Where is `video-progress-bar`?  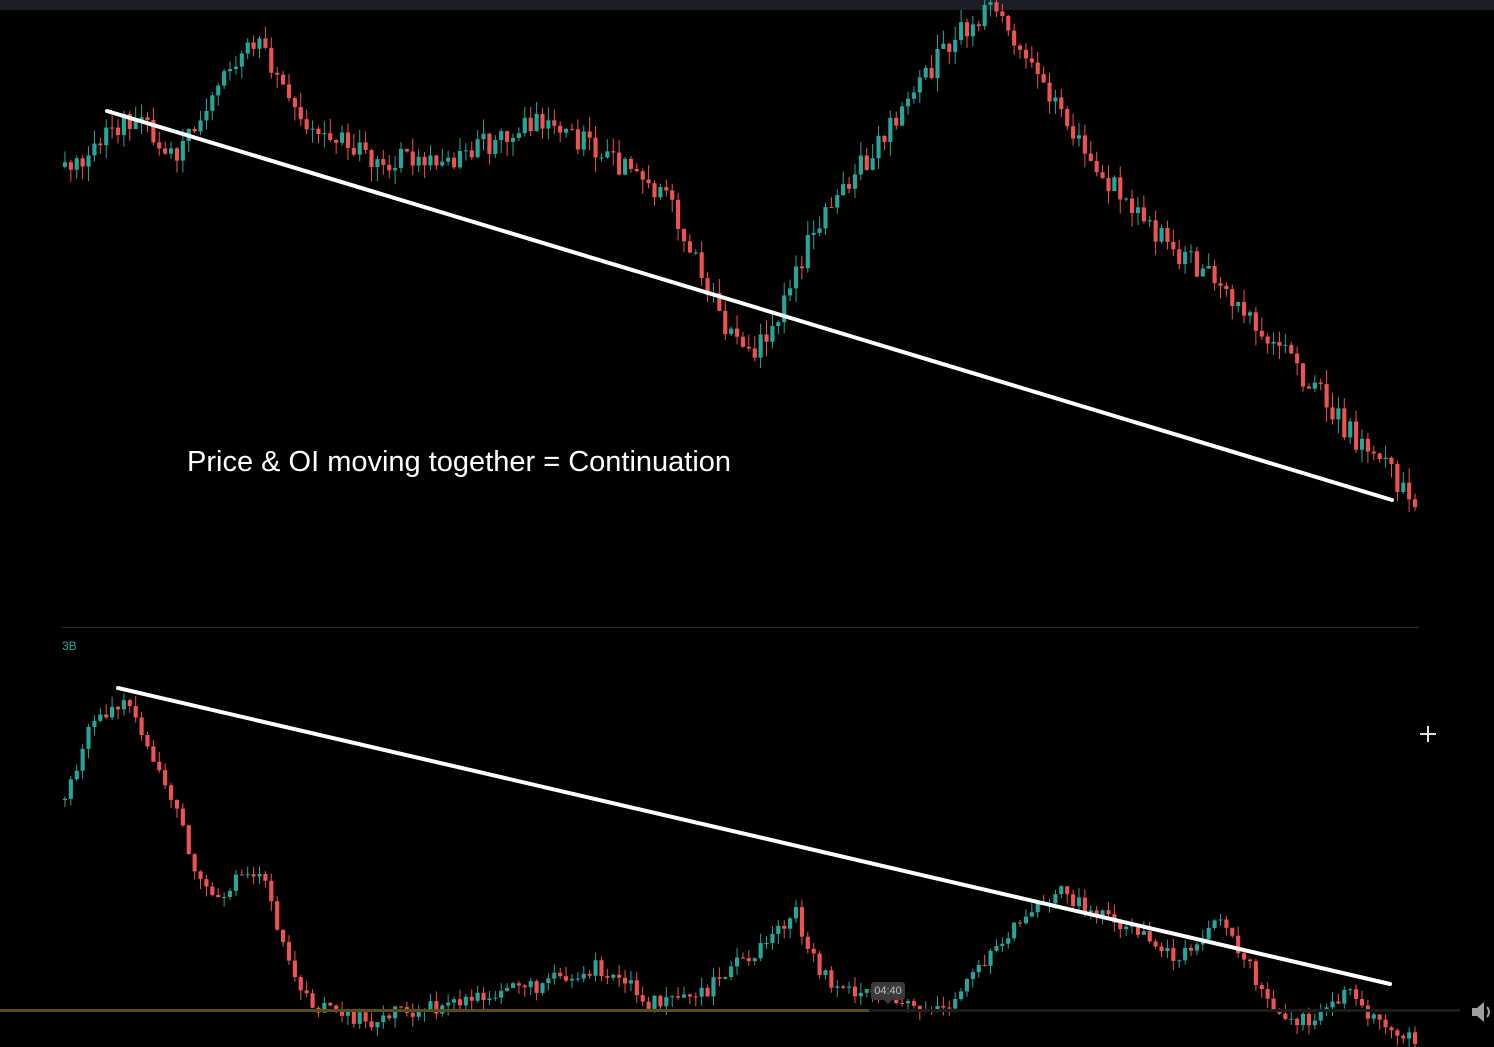 video-progress-bar is located at coordinates (730, 1010).